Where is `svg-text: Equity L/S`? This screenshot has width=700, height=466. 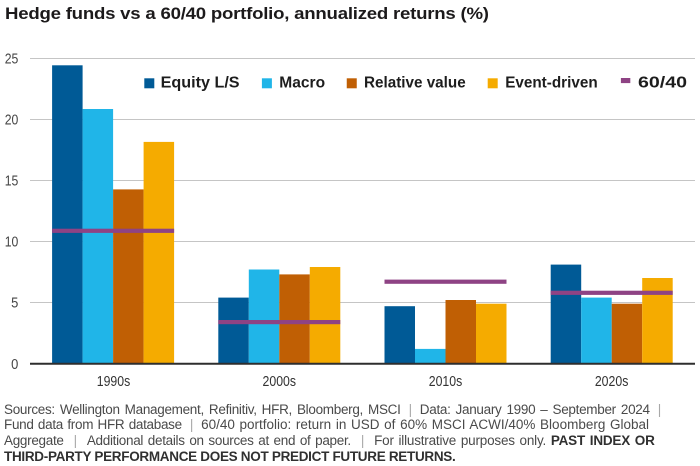 svg-text: Equity L/S is located at coordinates (200, 83).